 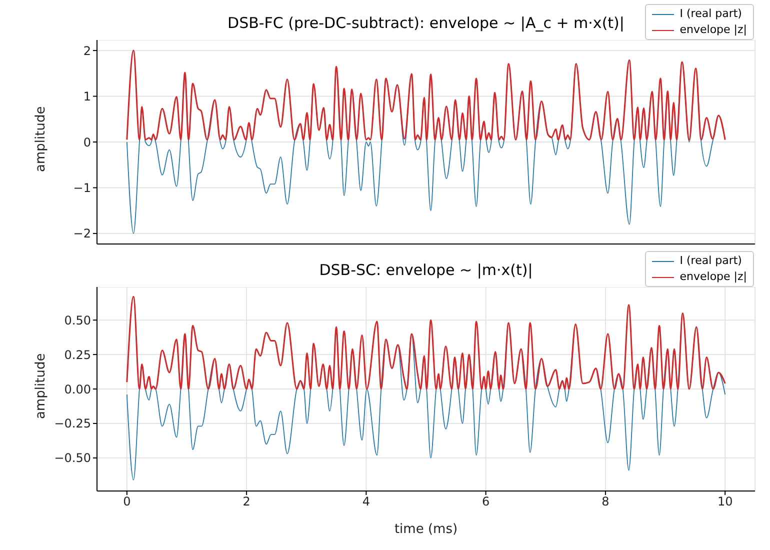 What do you see at coordinates (72, 458) in the screenshot?
I see `y-tick-label: −0.50` at bounding box center [72, 458].